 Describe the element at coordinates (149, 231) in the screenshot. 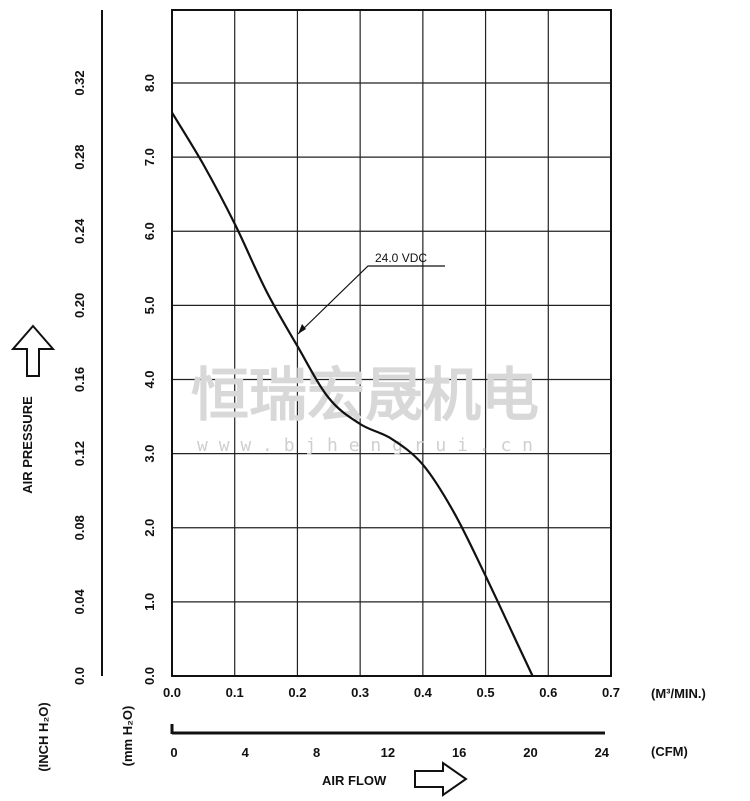

I see `mmh2o-tick-label: 6.0` at that location.